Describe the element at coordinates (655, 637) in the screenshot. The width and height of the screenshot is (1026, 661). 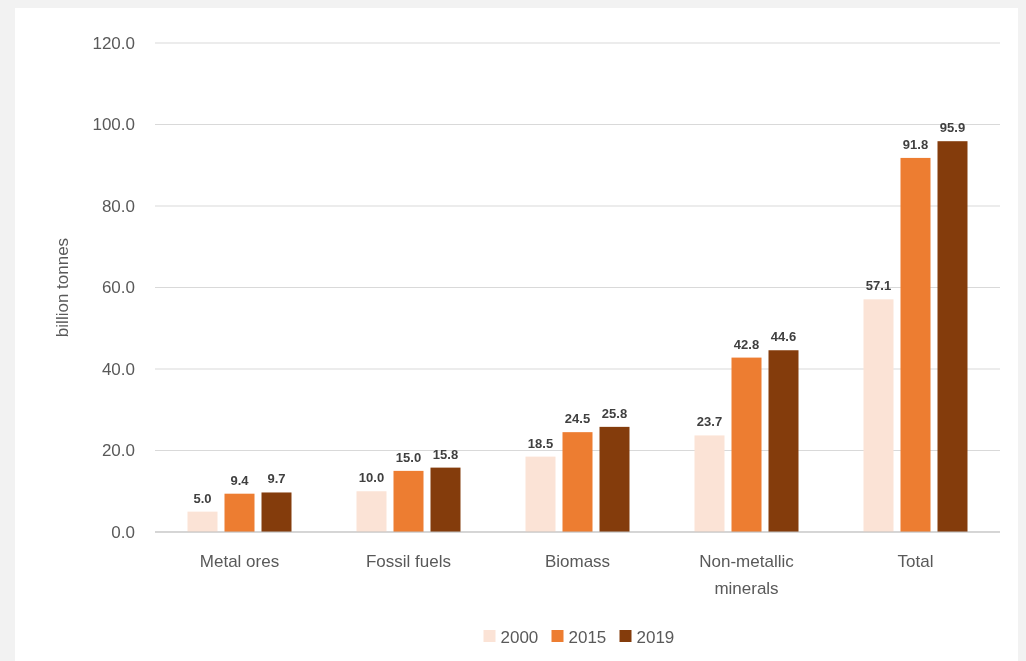
I see `legend-label: 2019` at that location.